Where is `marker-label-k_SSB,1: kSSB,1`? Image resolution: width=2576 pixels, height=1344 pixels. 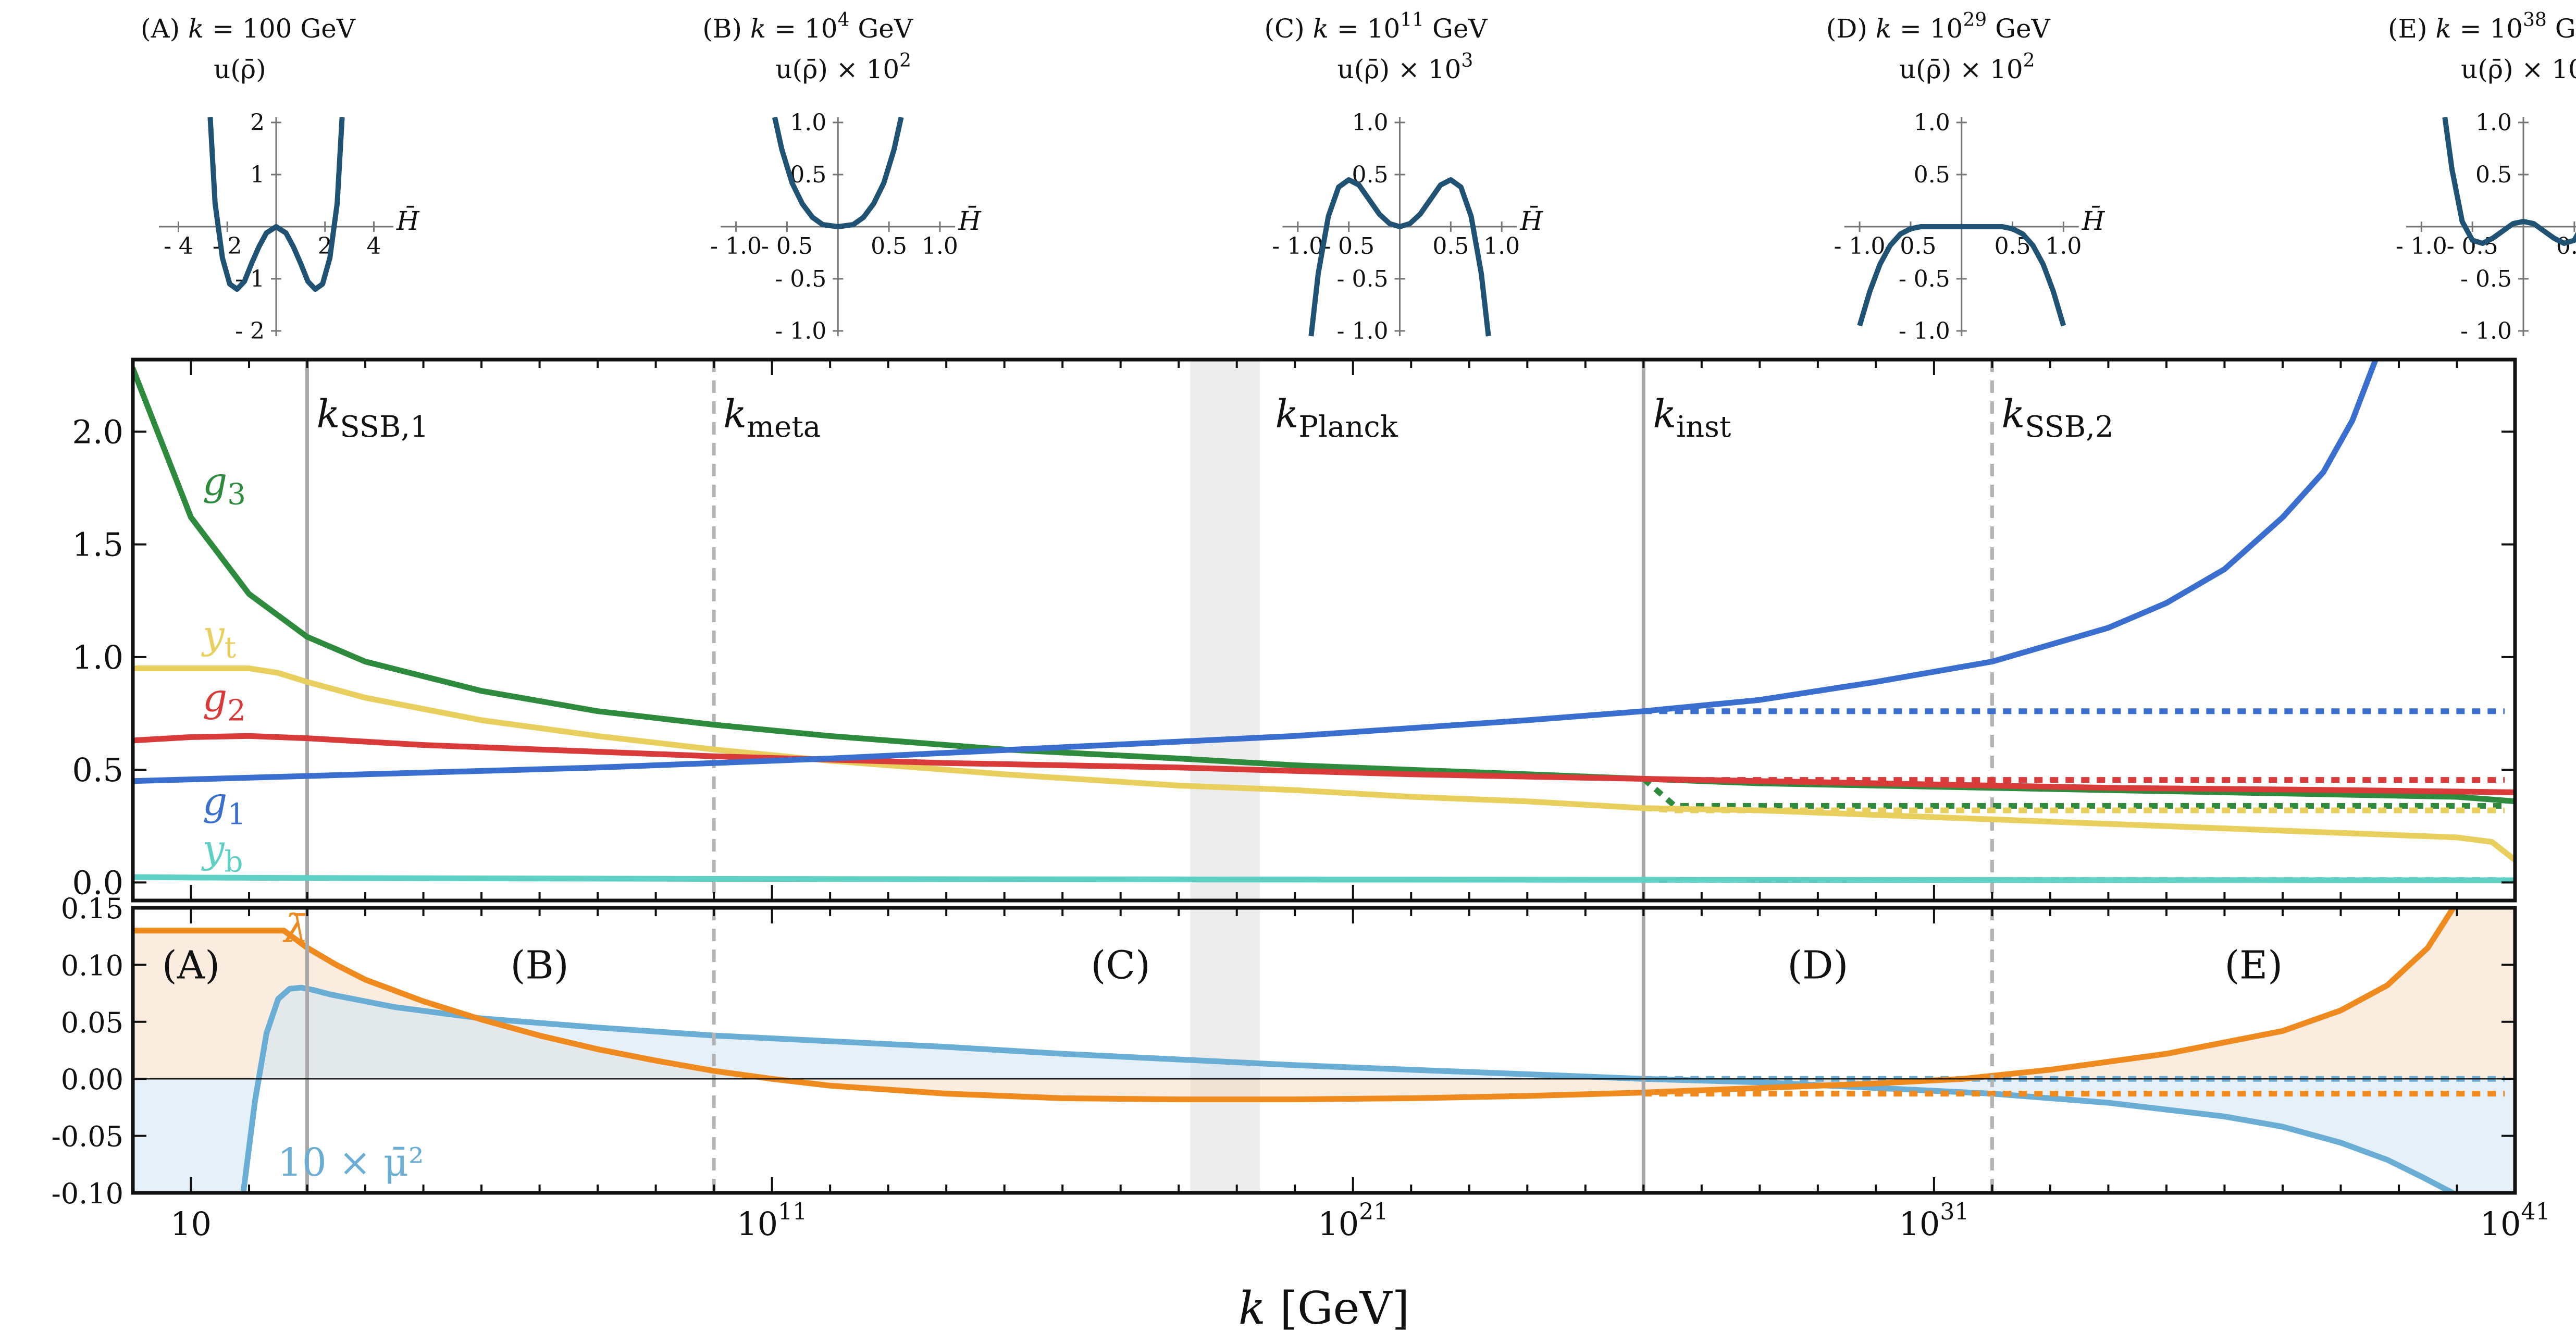 marker-label-k_SSB,1: kSSB,1 is located at coordinates (373, 418).